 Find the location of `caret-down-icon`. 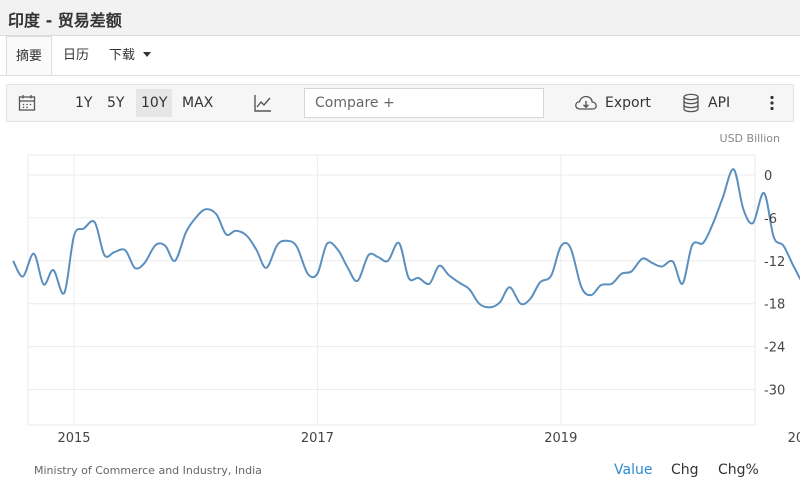

caret-down-icon is located at coordinates (147, 54).